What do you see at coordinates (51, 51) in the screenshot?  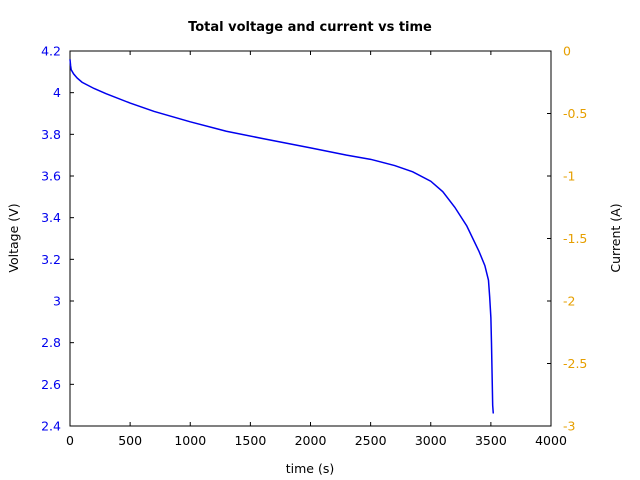 I see `y-tick-label: 4.2` at bounding box center [51, 51].